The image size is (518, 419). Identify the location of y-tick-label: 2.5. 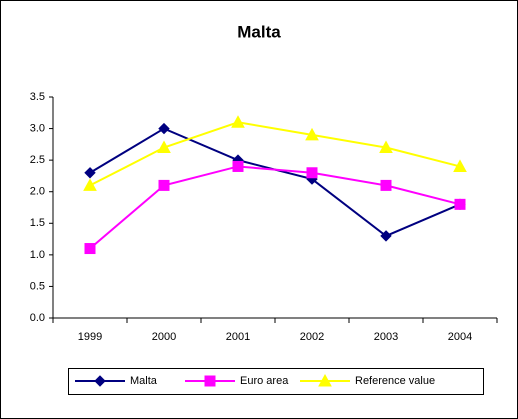
(37, 160).